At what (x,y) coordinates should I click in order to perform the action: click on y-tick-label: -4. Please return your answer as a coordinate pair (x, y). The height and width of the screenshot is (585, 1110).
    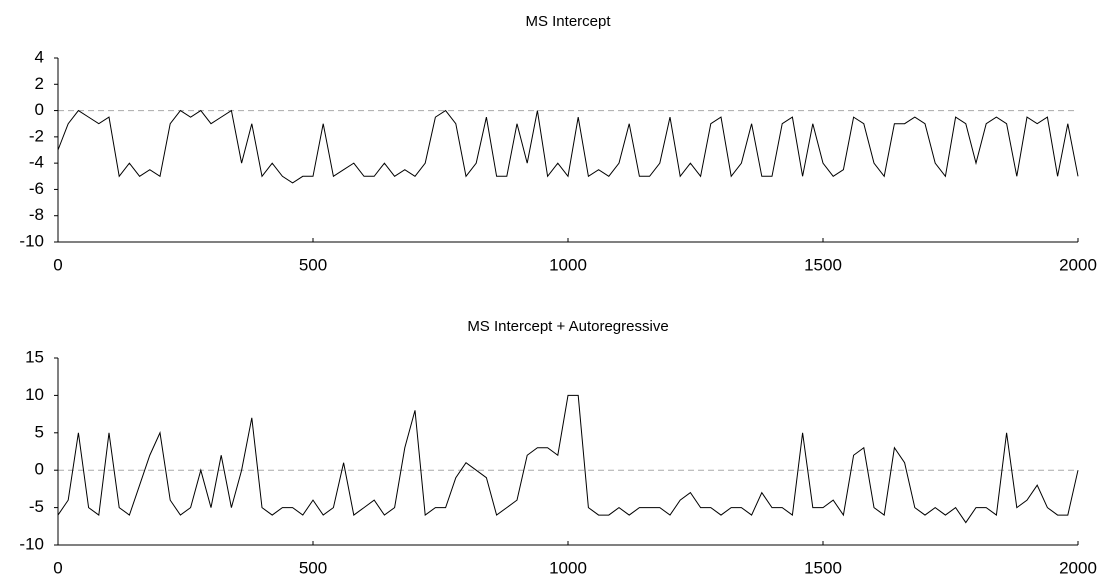
    Looking at the image, I should click on (36, 162).